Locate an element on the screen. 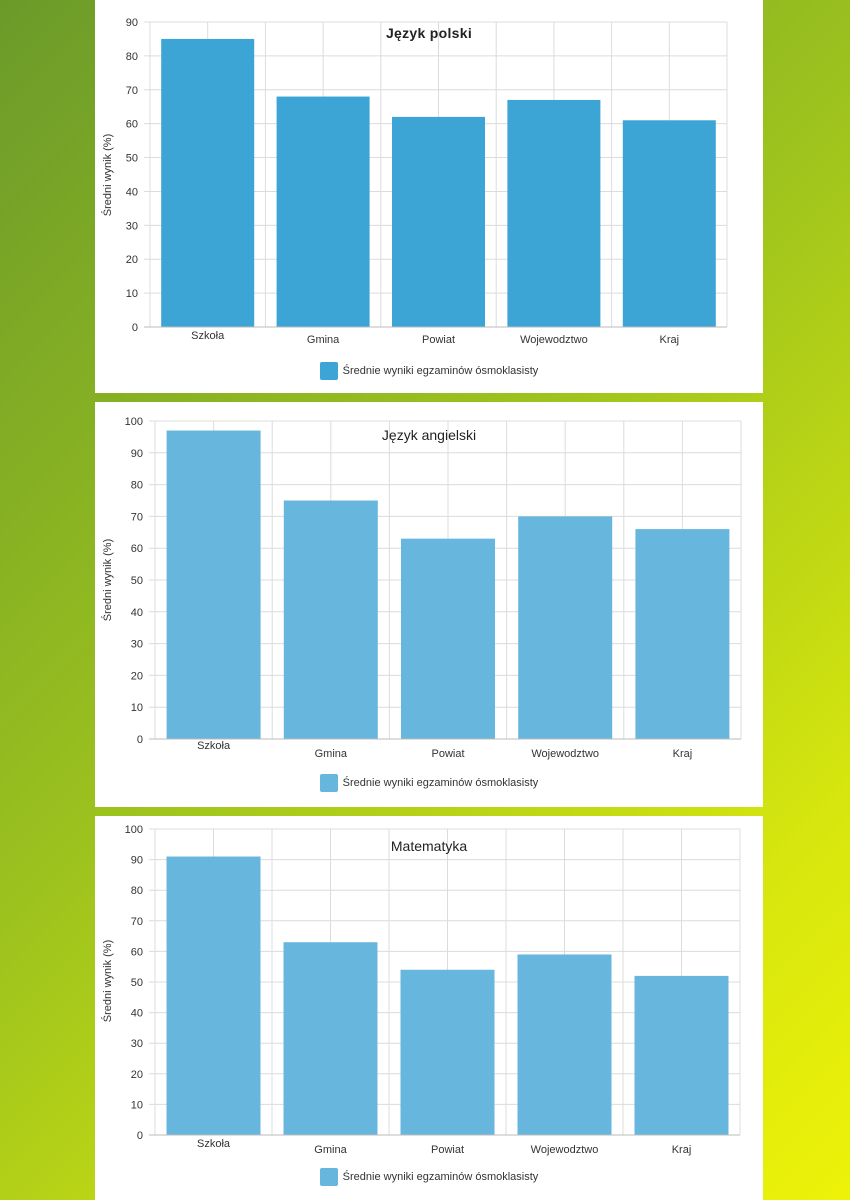 This screenshot has width=850, height=1200. chart-title: Język angielski is located at coordinates (429, 435).